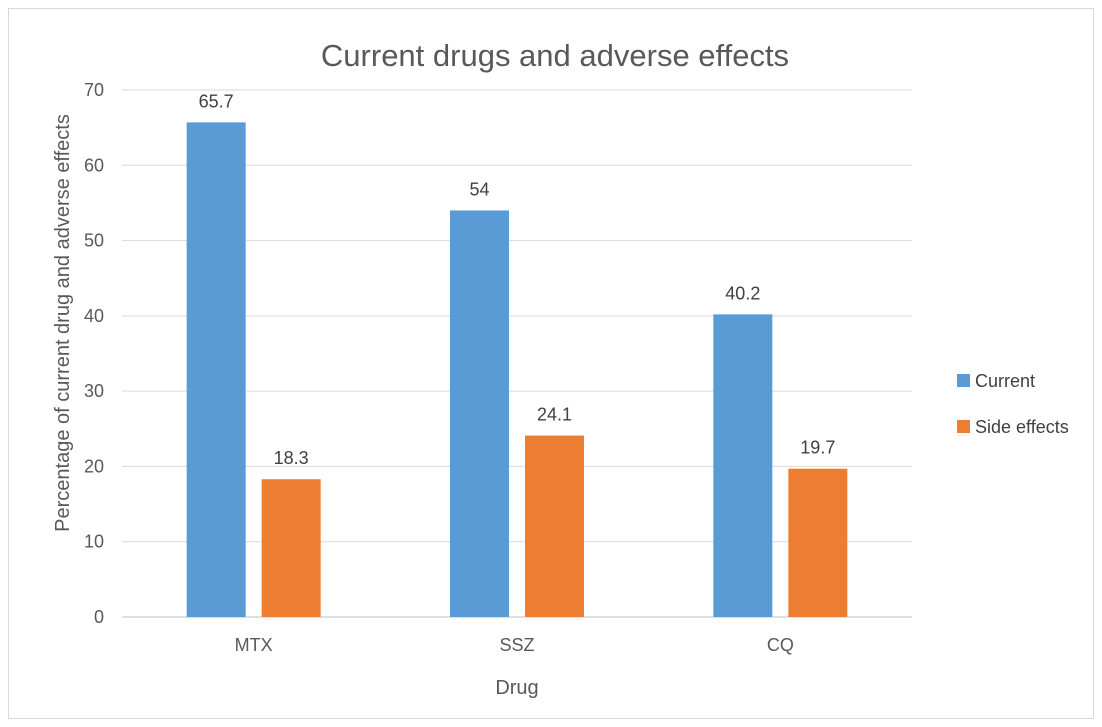  What do you see at coordinates (1022, 427) in the screenshot?
I see `legend-label: Side effects` at bounding box center [1022, 427].